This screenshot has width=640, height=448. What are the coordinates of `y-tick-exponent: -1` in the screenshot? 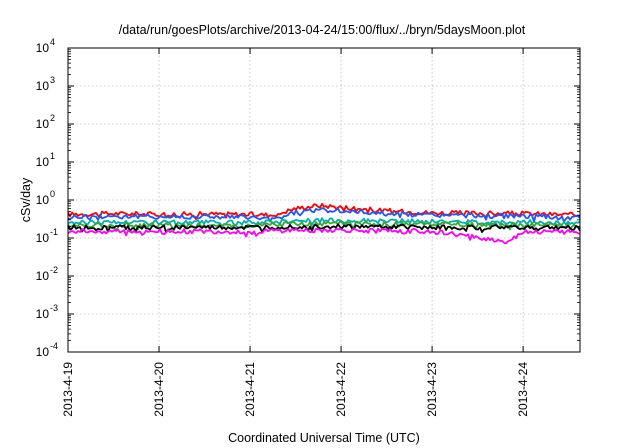 It's located at (54, 232).